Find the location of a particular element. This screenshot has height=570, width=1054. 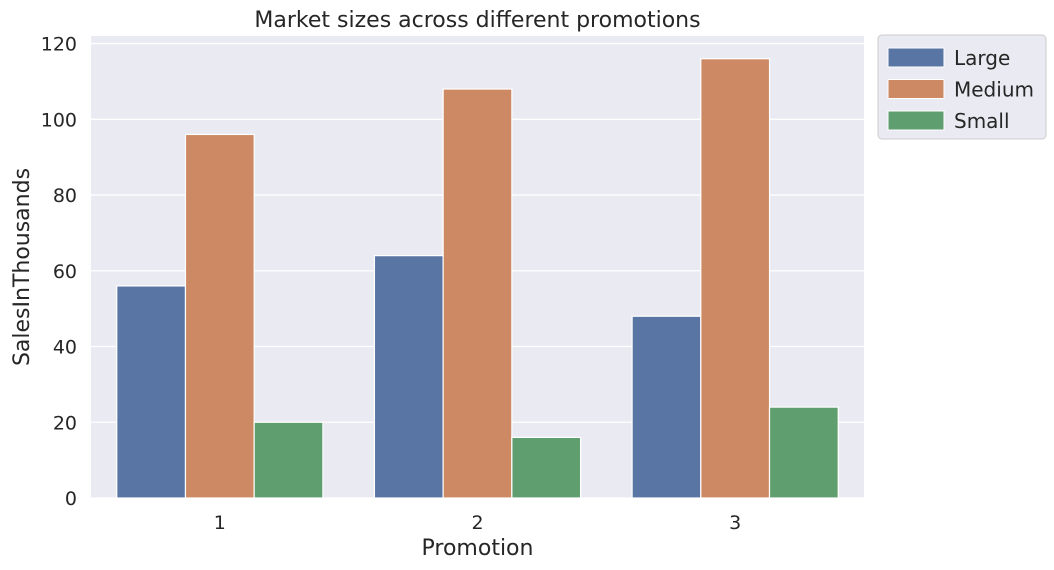

legend-swatch-large is located at coordinates (916, 57).